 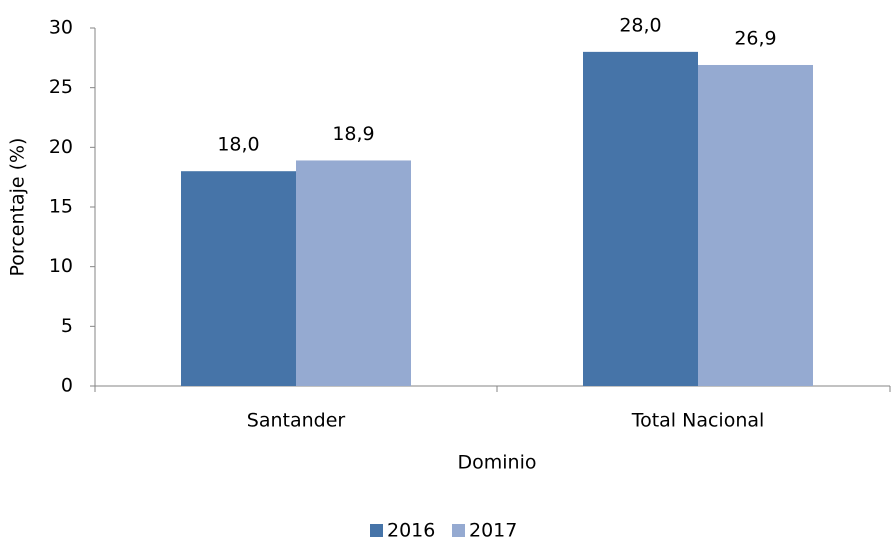 I want to click on y-tick-label: 10, so click(x=61, y=266).